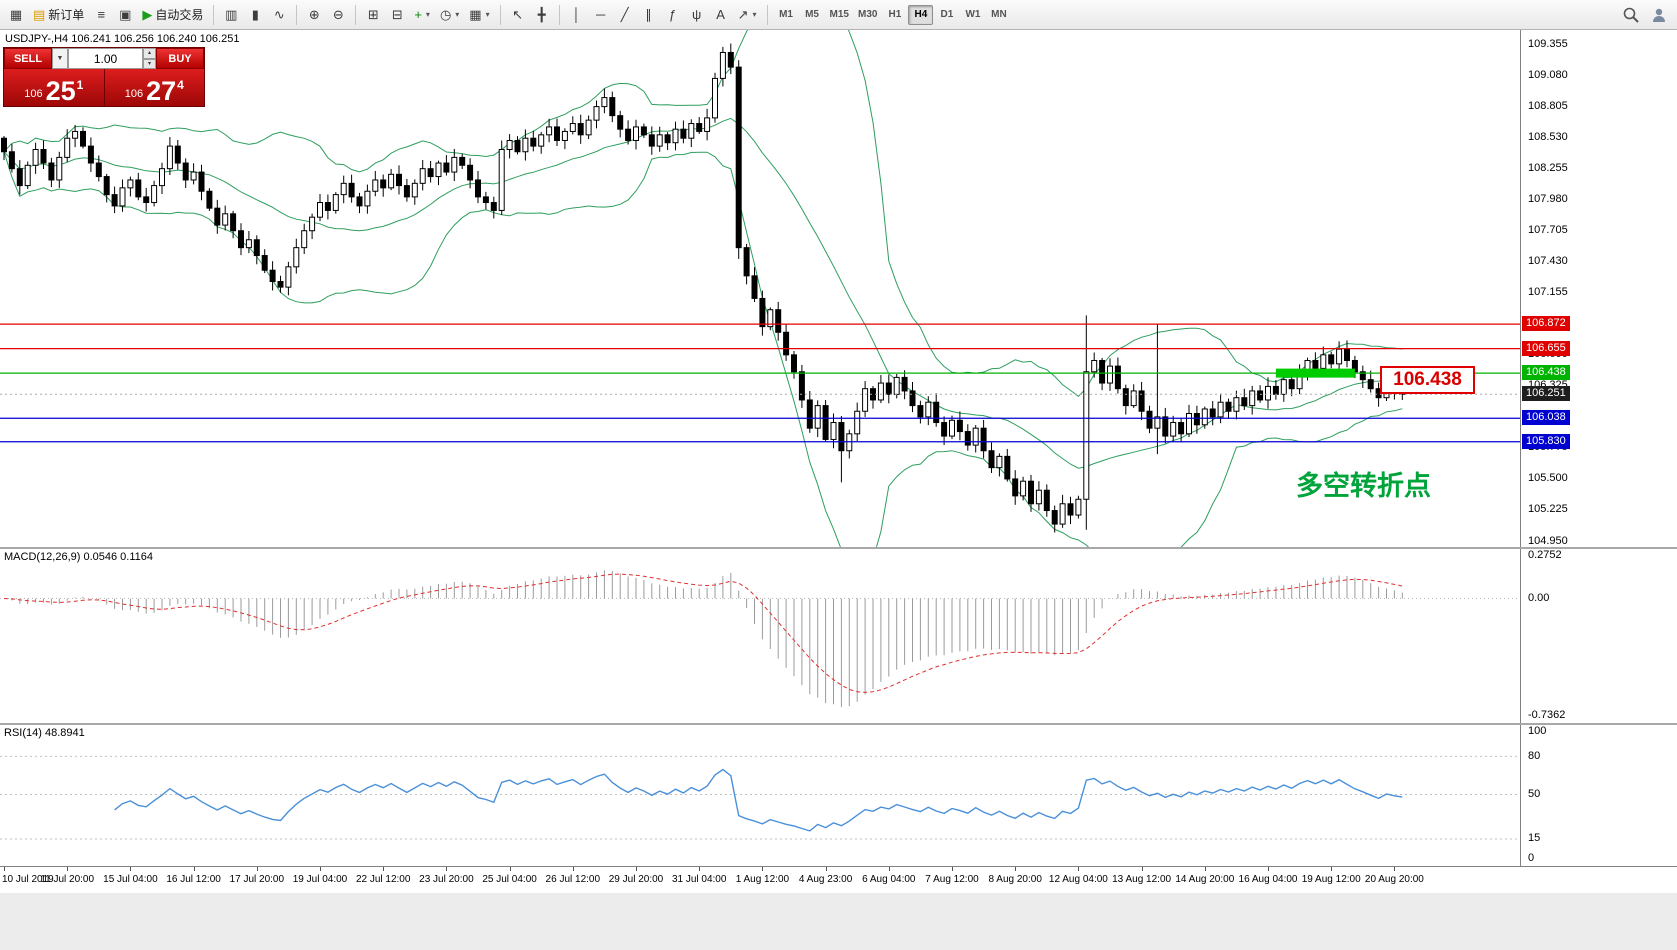 Image resolution: width=1677 pixels, height=950 pixels. What do you see at coordinates (1078, 879) in the screenshot?
I see `time-axis-label: 12 Aug 04:00` at bounding box center [1078, 879].